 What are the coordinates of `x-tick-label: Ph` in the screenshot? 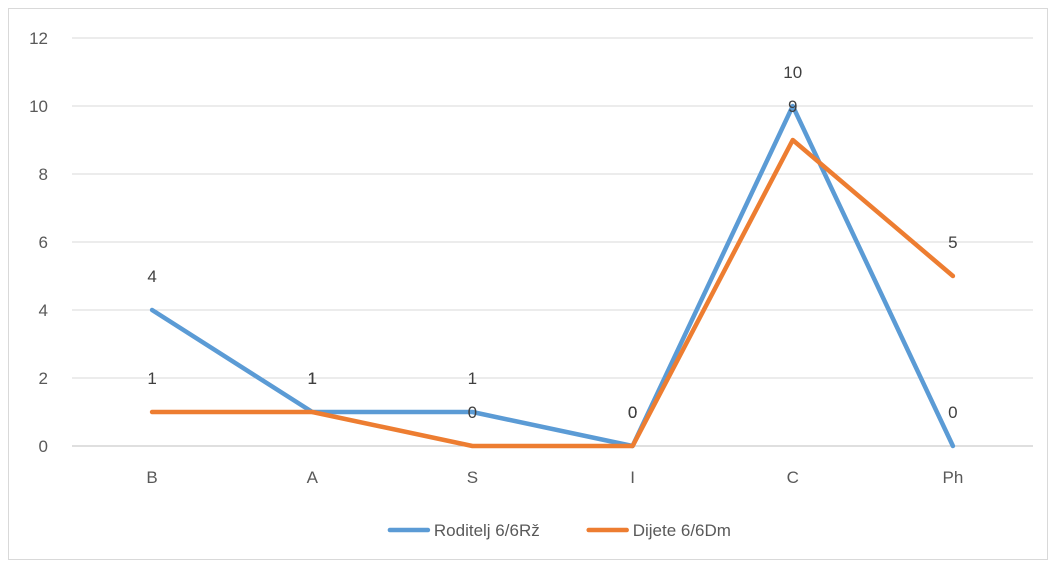 It's located at (953, 477).